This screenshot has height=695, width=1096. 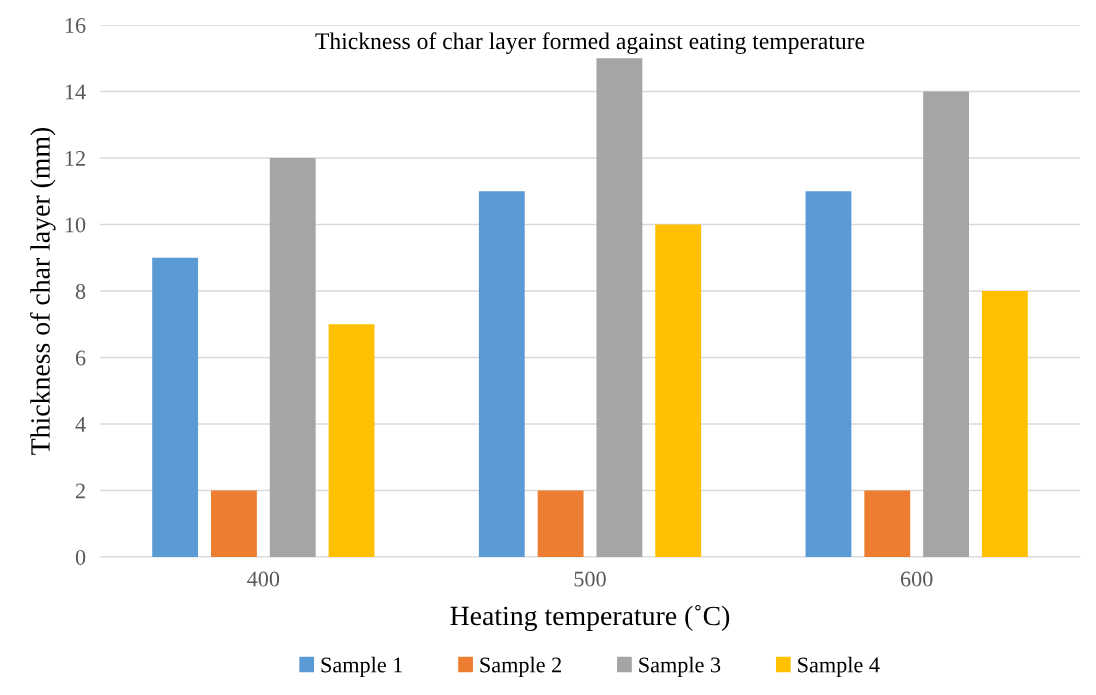 I want to click on y-tick-label: 8, so click(x=80, y=291).